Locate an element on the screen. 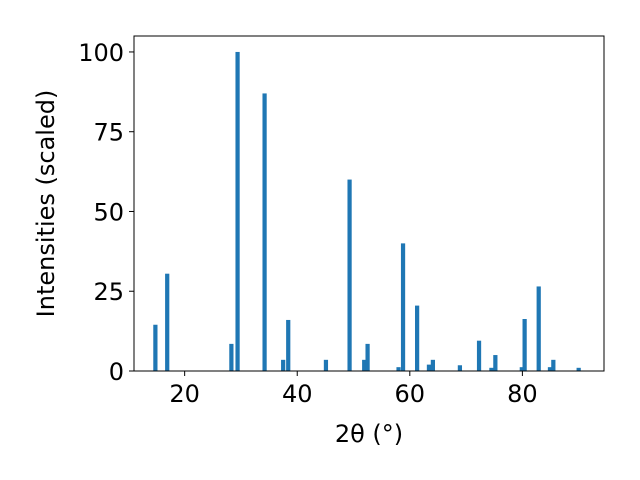 Image resolution: width=640 pixels, height=480 pixels. x-tick-label: 40 is located at coordinates (297, 394).